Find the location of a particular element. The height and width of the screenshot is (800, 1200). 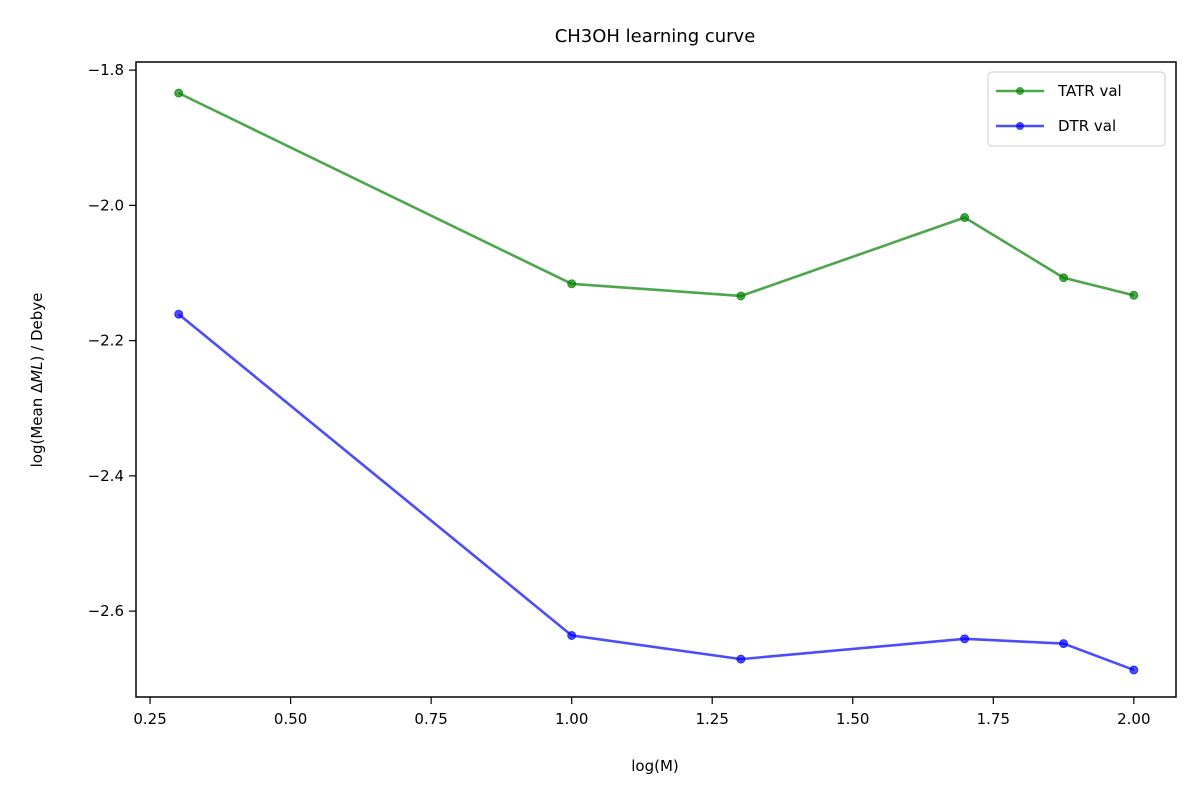

y-axis-label: log(Mean ΔML) / Debye is located at coordinates (37, 380).